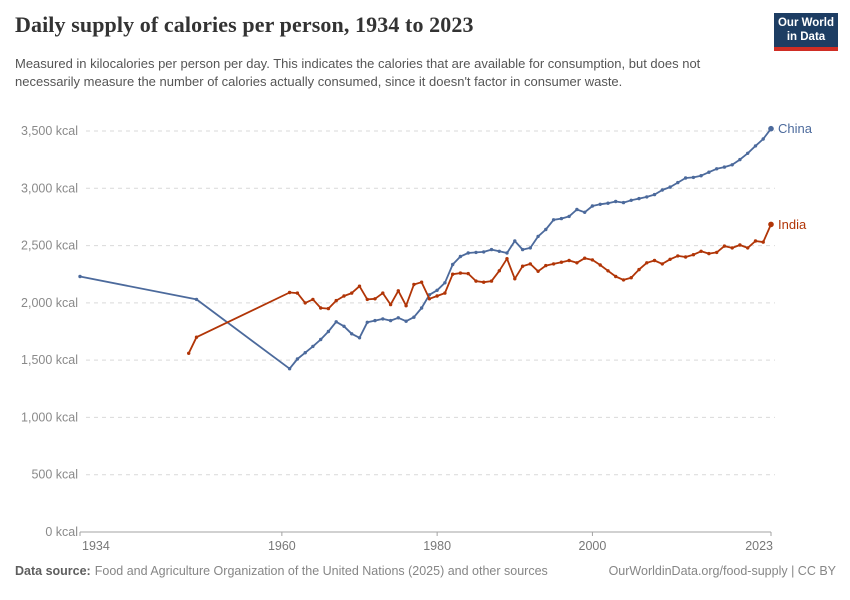 The height and width of the screenshot is (600, 850). Describe the element at coordinates (49, 360) in the screenshot. I see `y-tick-label: 1,500 kcal` at that location.